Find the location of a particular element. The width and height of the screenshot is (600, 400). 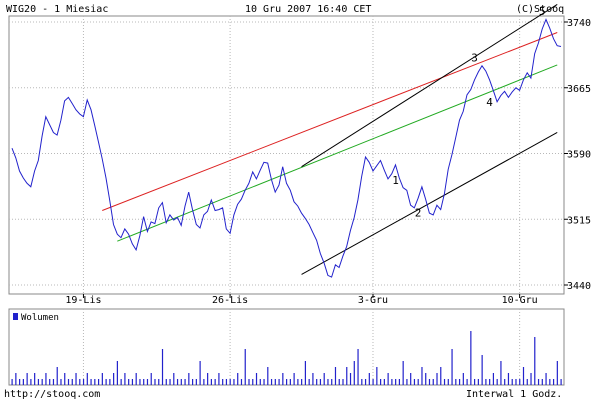

wave-label: 4 is located at coordinates (489, 102).